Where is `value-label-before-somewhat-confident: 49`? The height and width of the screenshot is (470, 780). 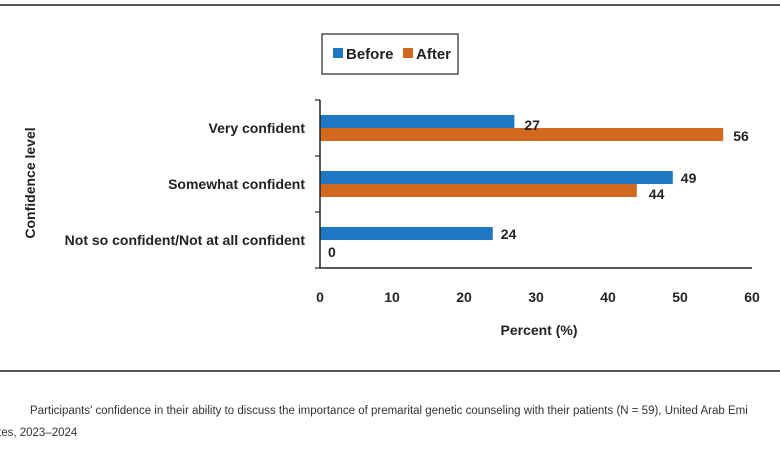 value-label-before-somewhat-confident: 49 is located at coordinates (689, 178).